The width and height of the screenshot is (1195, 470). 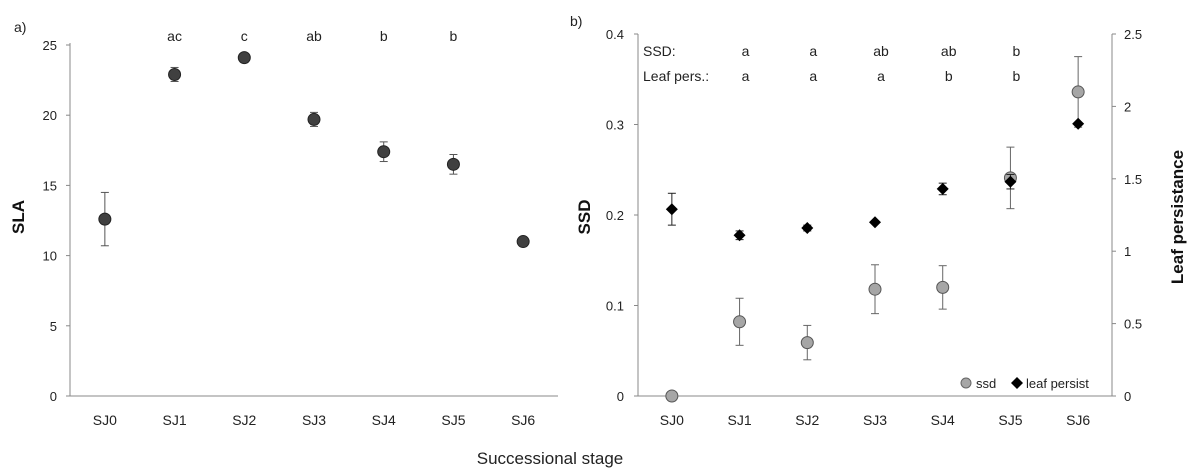 I want to click on panel-a-group-letter: ab, so click(x=314, y=36).